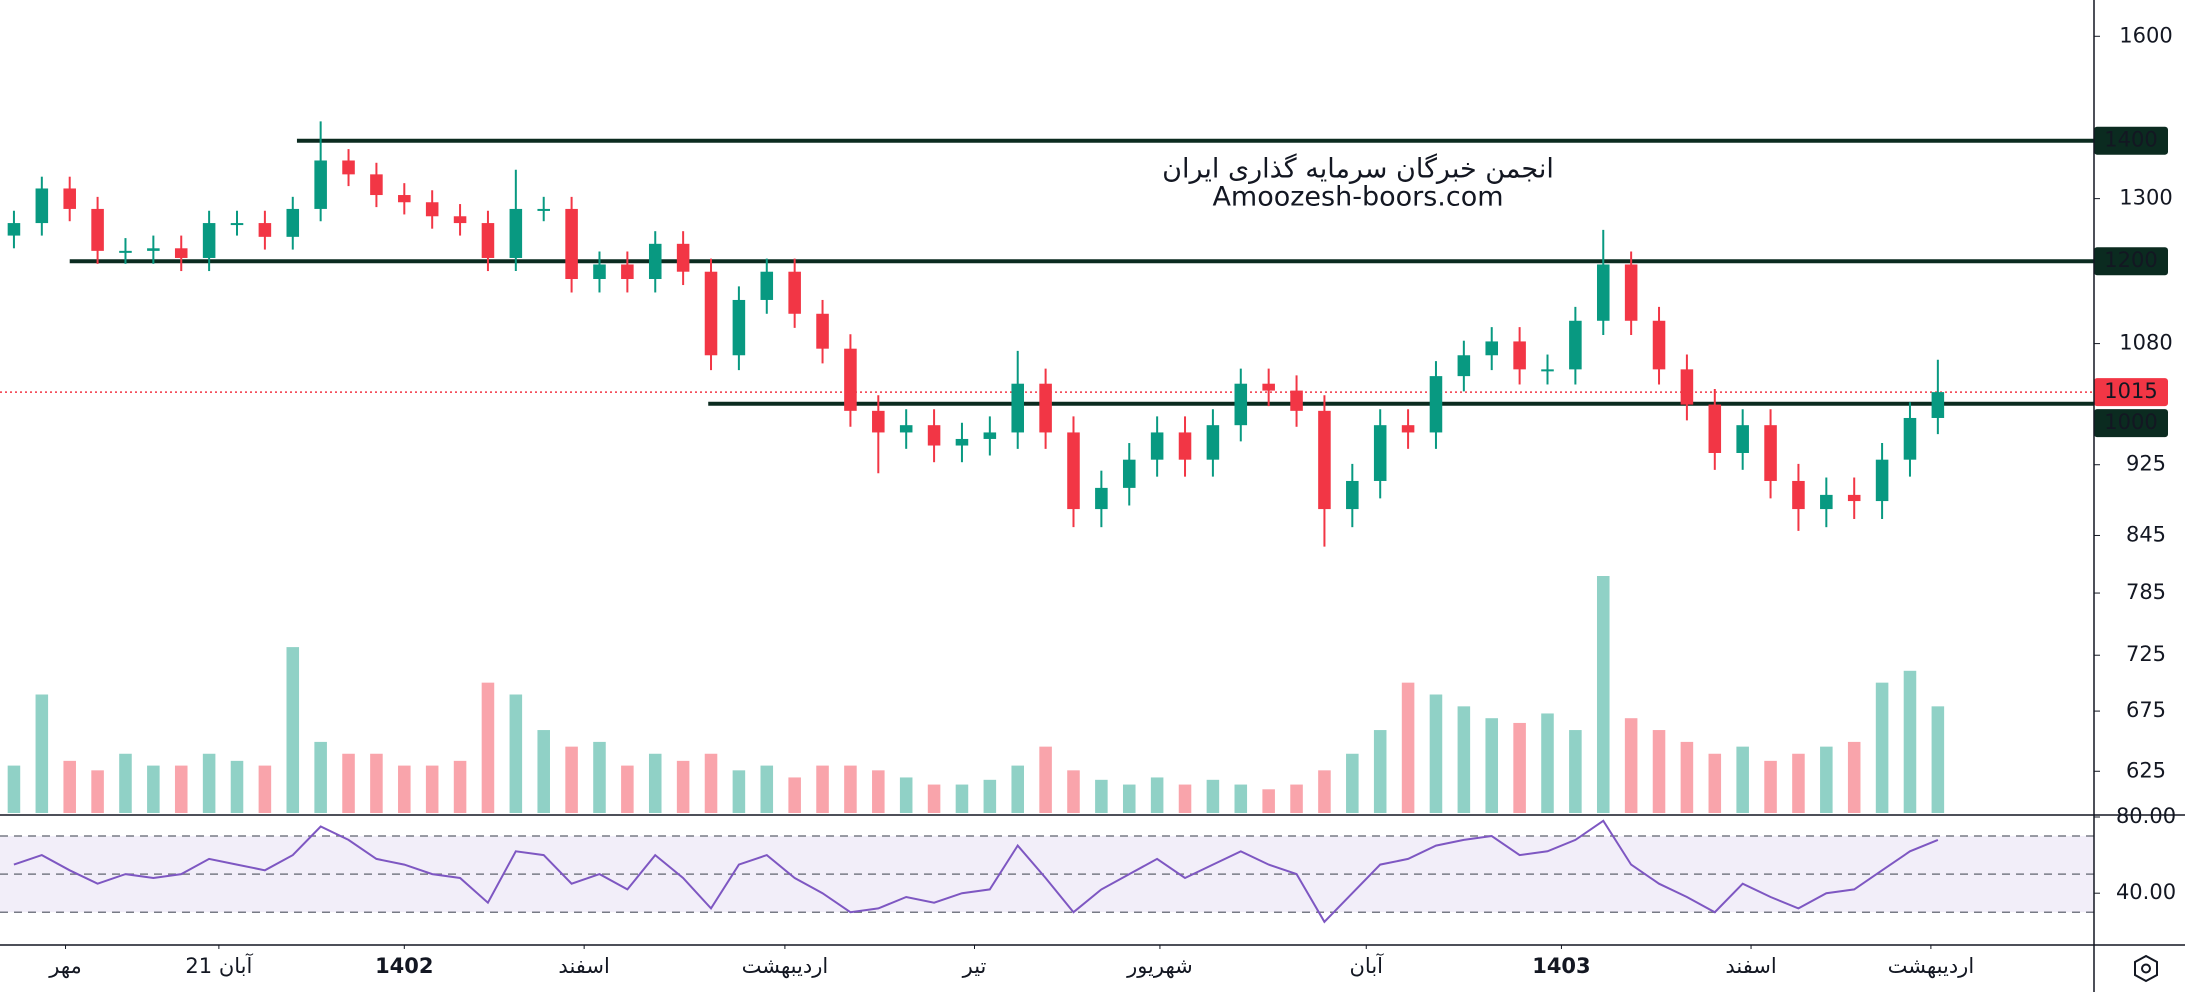 The height and width of the screenshot is (992, 2185). What do you see at coordinates (1159, 966) in the screenshot?
I see `x-tick-label: شهریور` at bounding box center [1159, 966].